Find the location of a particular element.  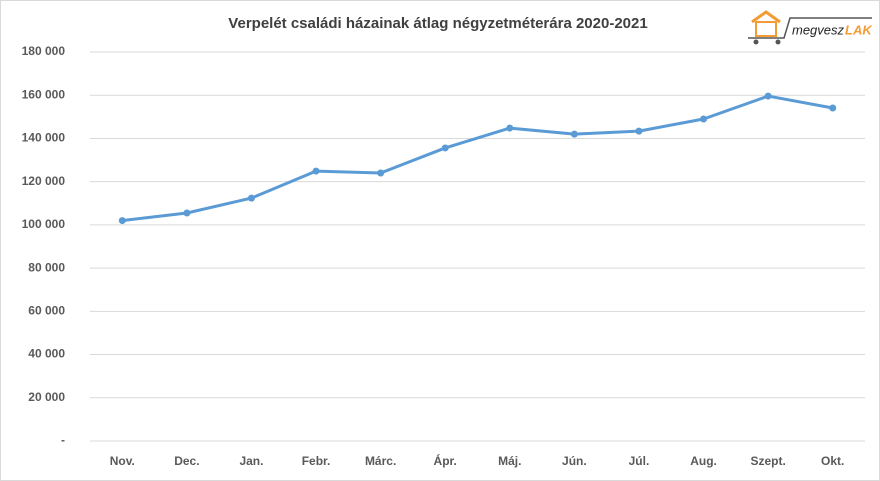

x-tick-label: Dec. is located at coordinates (186, 461).